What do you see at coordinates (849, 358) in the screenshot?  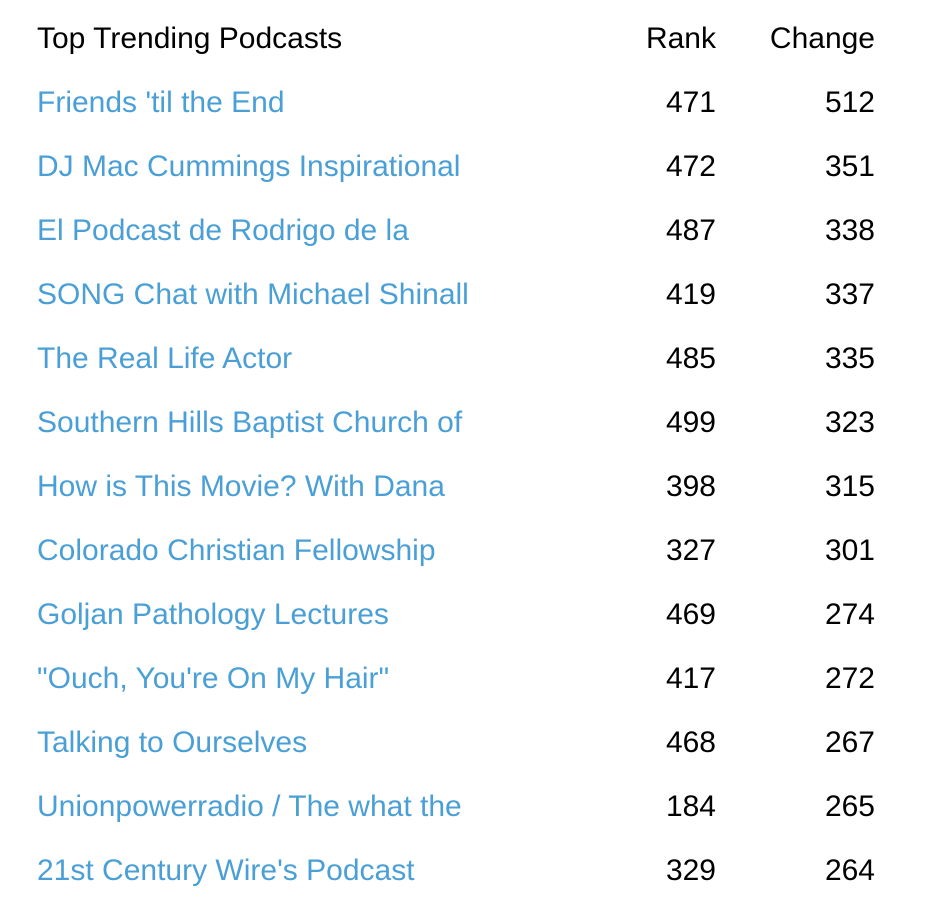 I see `change-cell: 335` at bounding box center [849, 358].